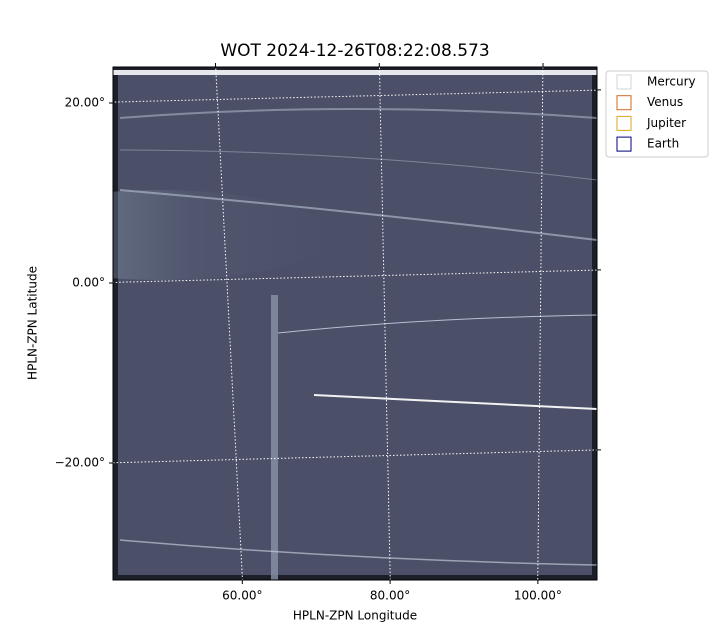  I want to click on y-tick-label: 20.00°, so click(85, 103).